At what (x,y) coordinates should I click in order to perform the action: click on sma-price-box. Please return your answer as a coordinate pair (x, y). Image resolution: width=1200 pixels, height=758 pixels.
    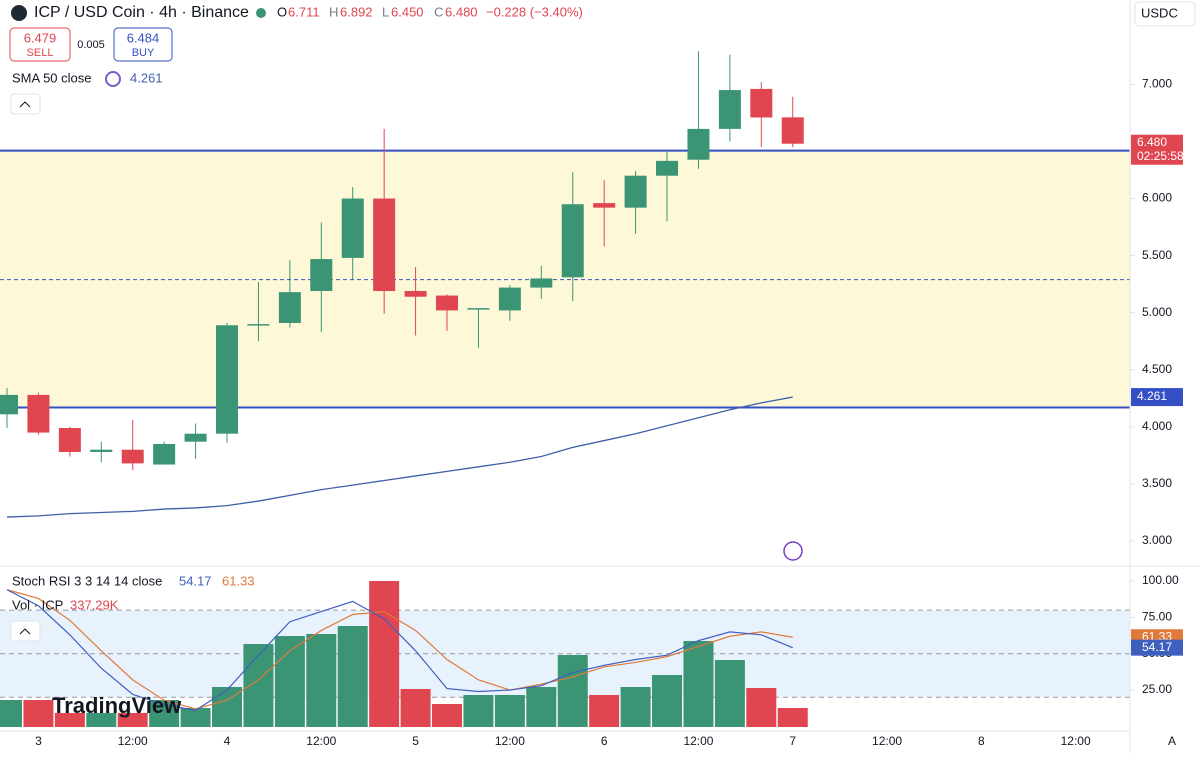
    Looking at the image, I should click on (1157, 397).